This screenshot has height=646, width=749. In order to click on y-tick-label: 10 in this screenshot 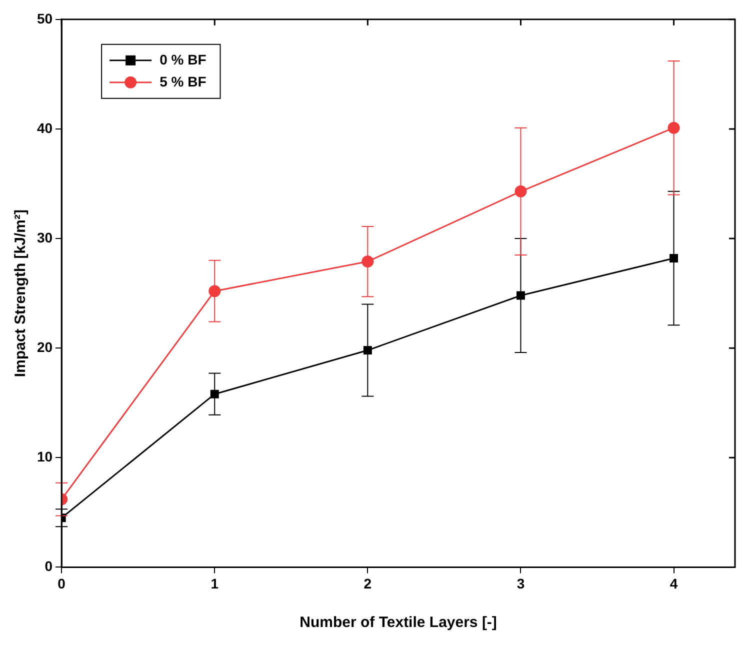, I will do `click(44, 456)`.